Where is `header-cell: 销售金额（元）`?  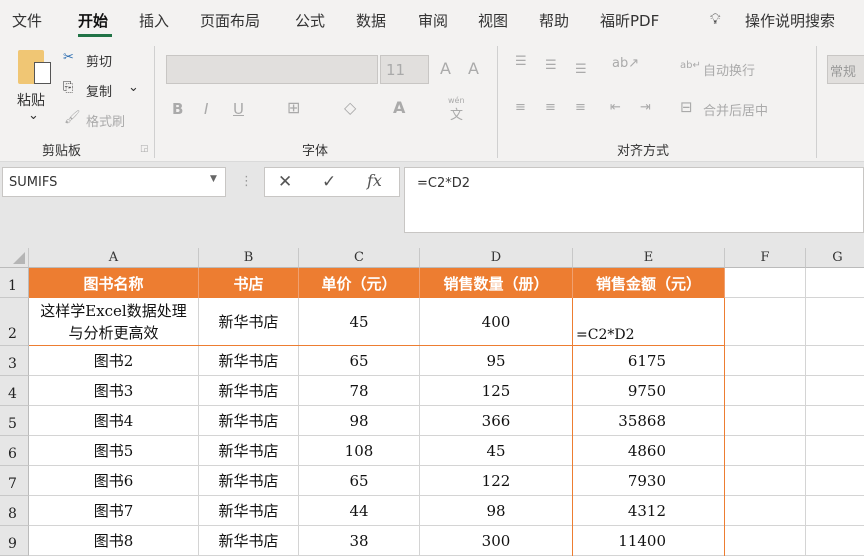
header-cell: 销售金额（元） is located at coordinates (649, 283).